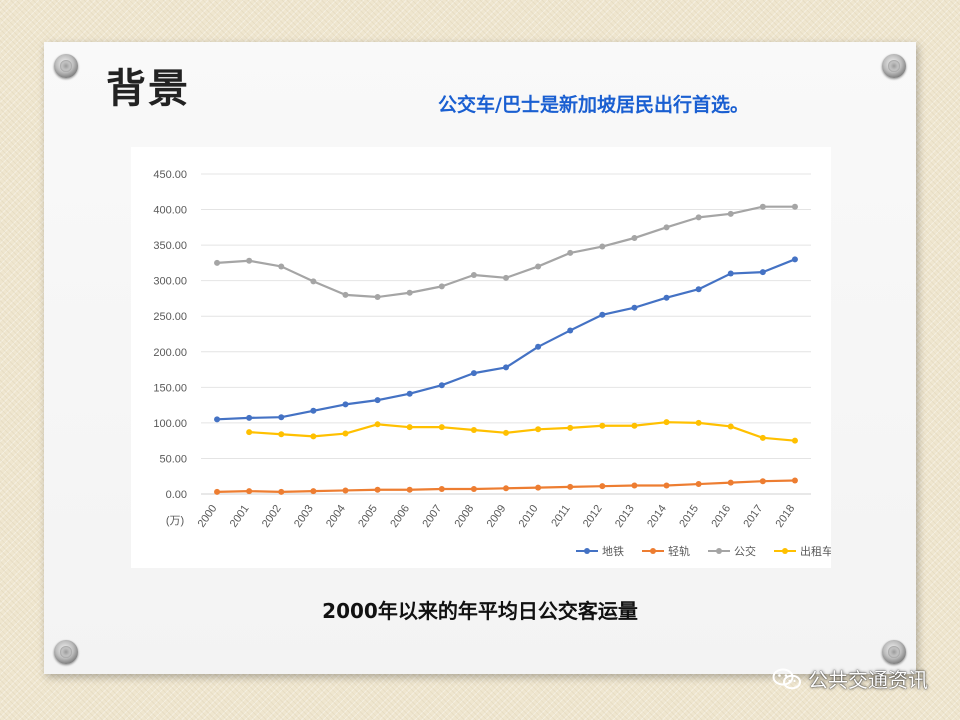 The image size is (960, 720). I want to click on x-tick-label: 2007, so click(432, 516).